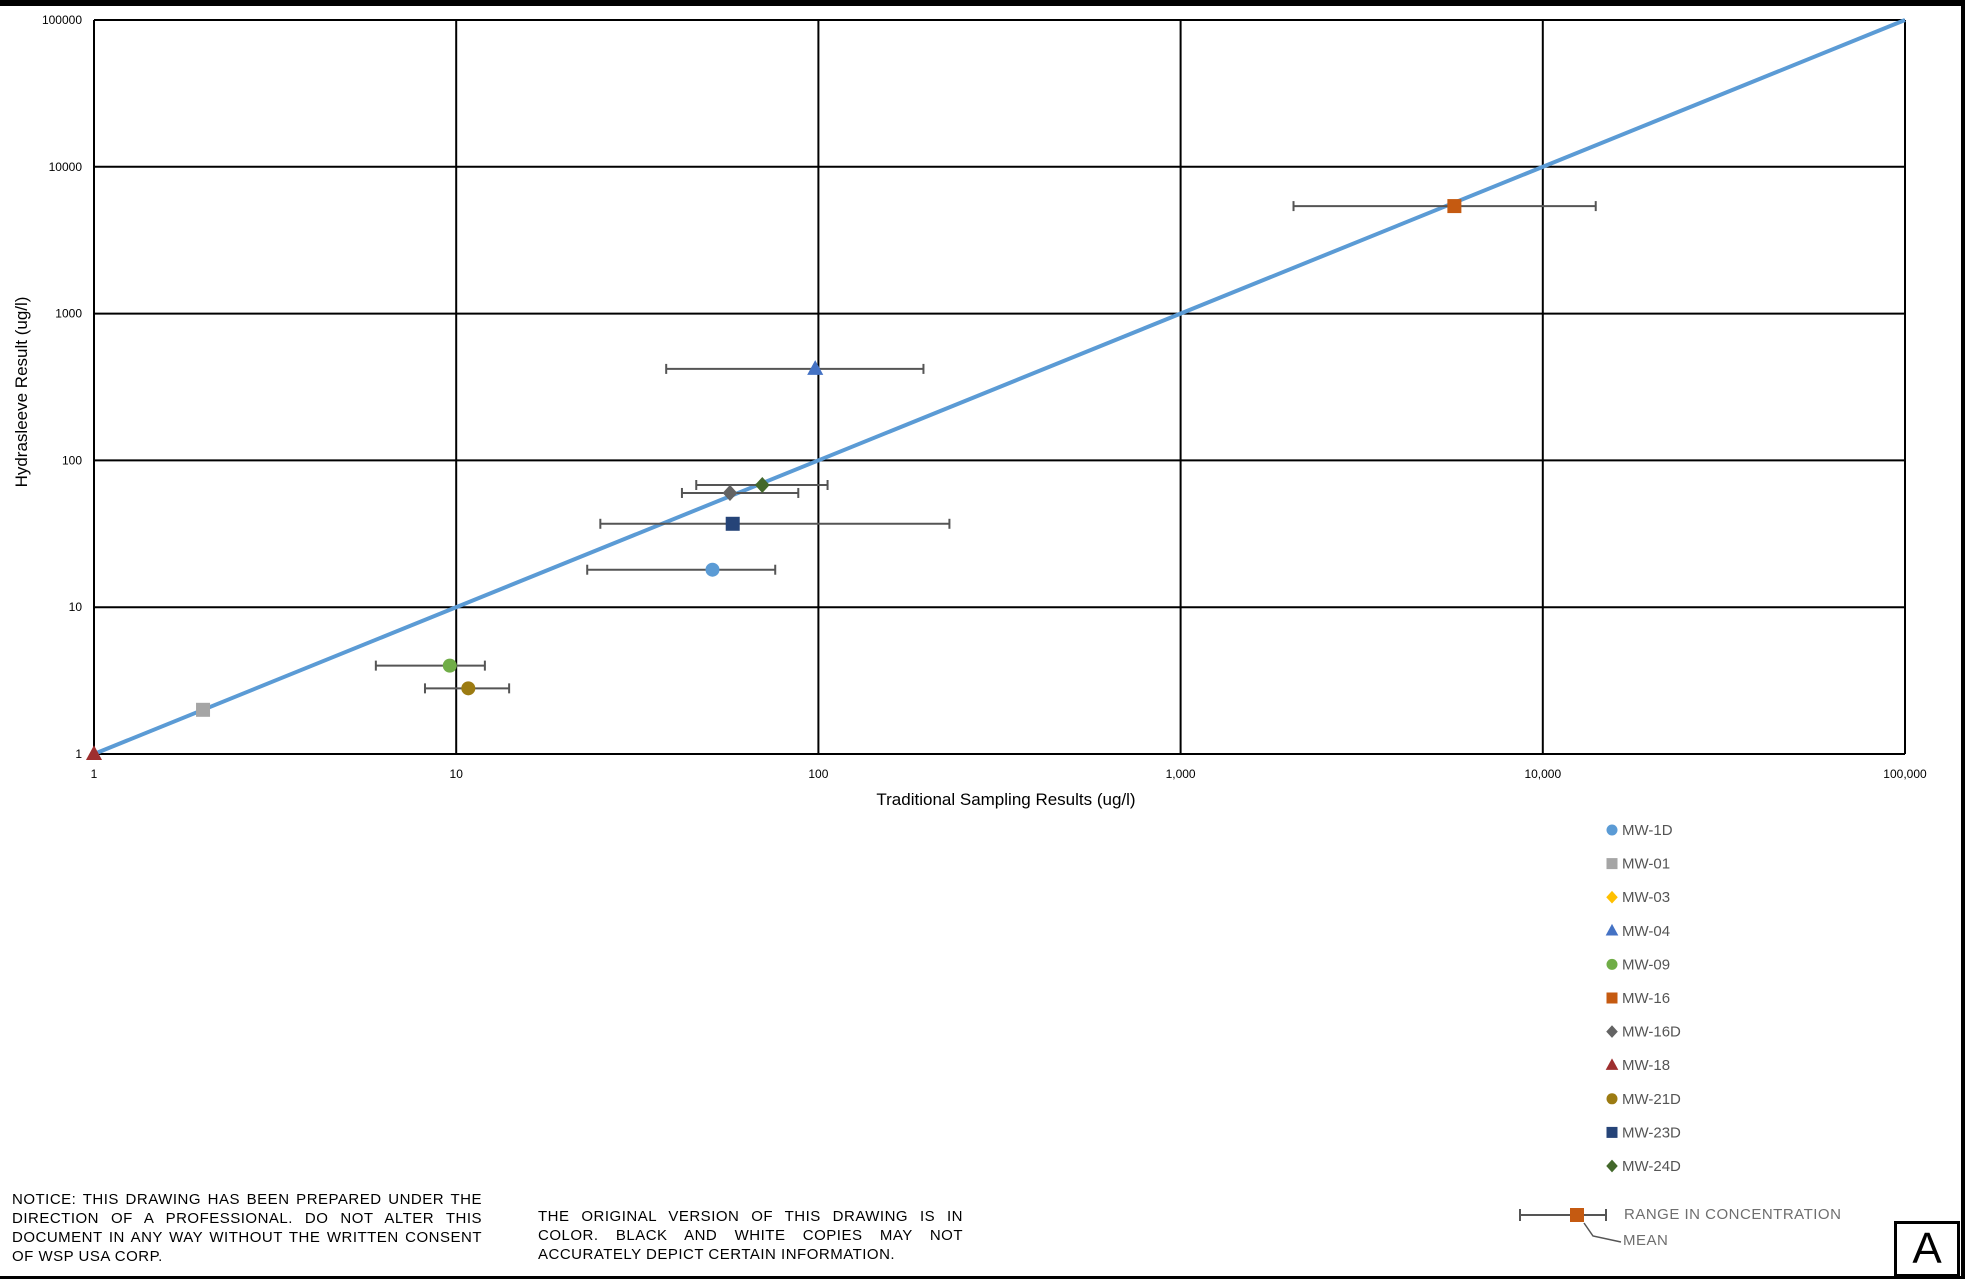 Image resolution: width=1965 pixels, height=1279 pixels. Describe the element at coordinates (66, 167) in the screenshot. I see `y-tick-label: 10000` at that location.